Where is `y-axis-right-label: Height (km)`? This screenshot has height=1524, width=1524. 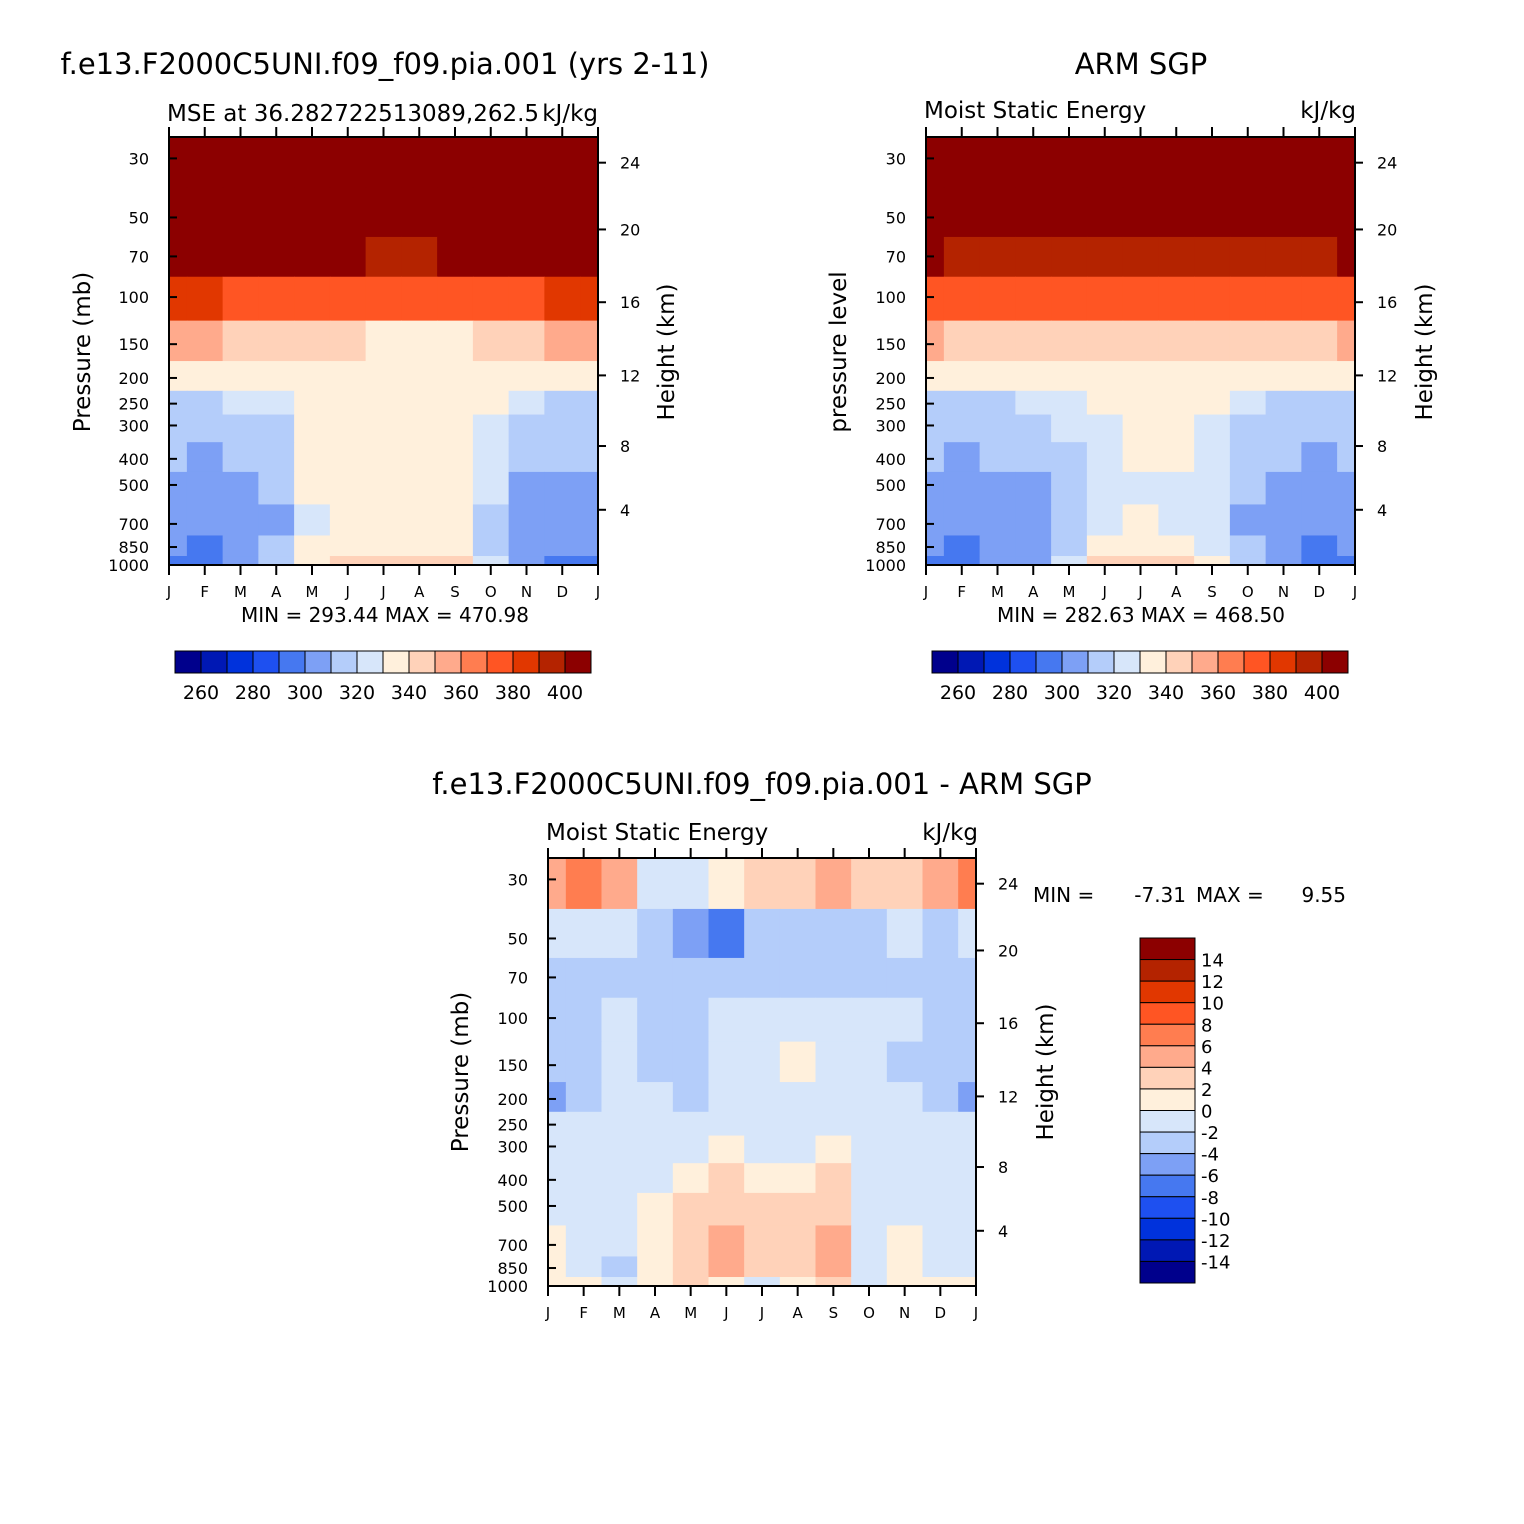 y-axis-right-label: Height (km) is located at coordinates (1046, 1071).